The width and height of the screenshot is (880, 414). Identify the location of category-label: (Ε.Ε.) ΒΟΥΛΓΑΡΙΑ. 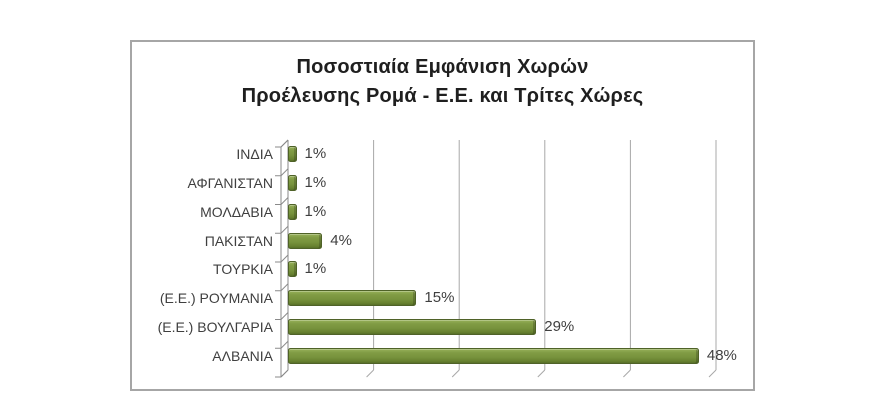
(215, 326).